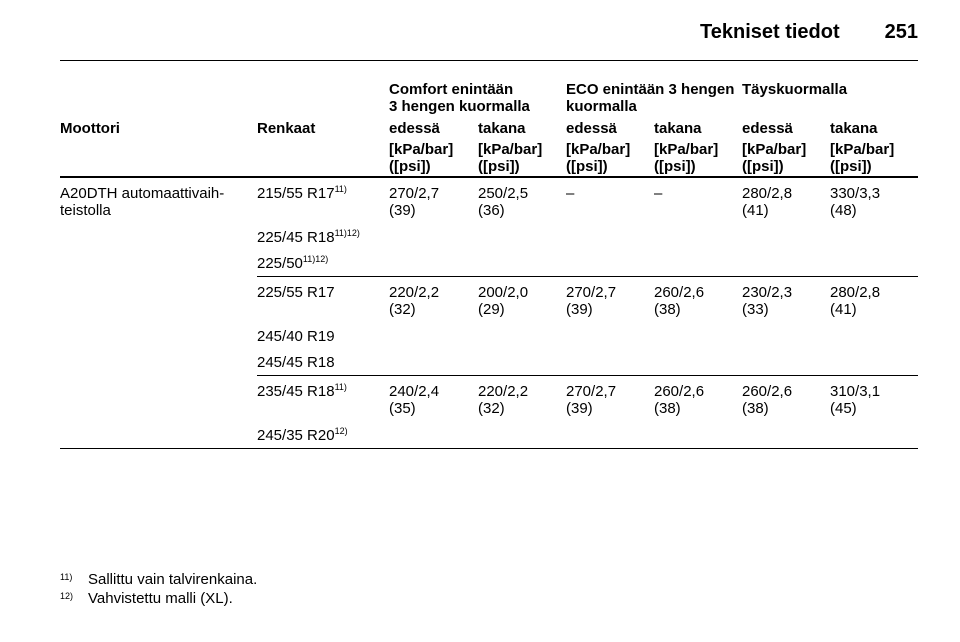  What do you see at coordinates (293, 263) in the screenshot?
I see `tyre-size: 225/5011)12)` at bounding box center [293, 263].